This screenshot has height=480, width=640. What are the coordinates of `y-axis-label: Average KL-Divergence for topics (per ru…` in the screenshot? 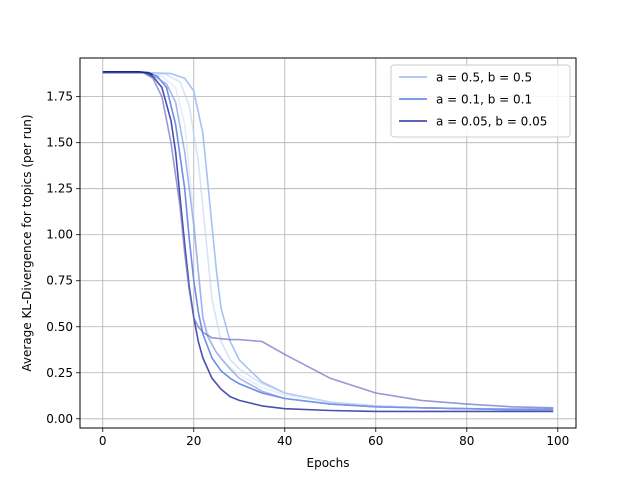 It's located at (27, 242).